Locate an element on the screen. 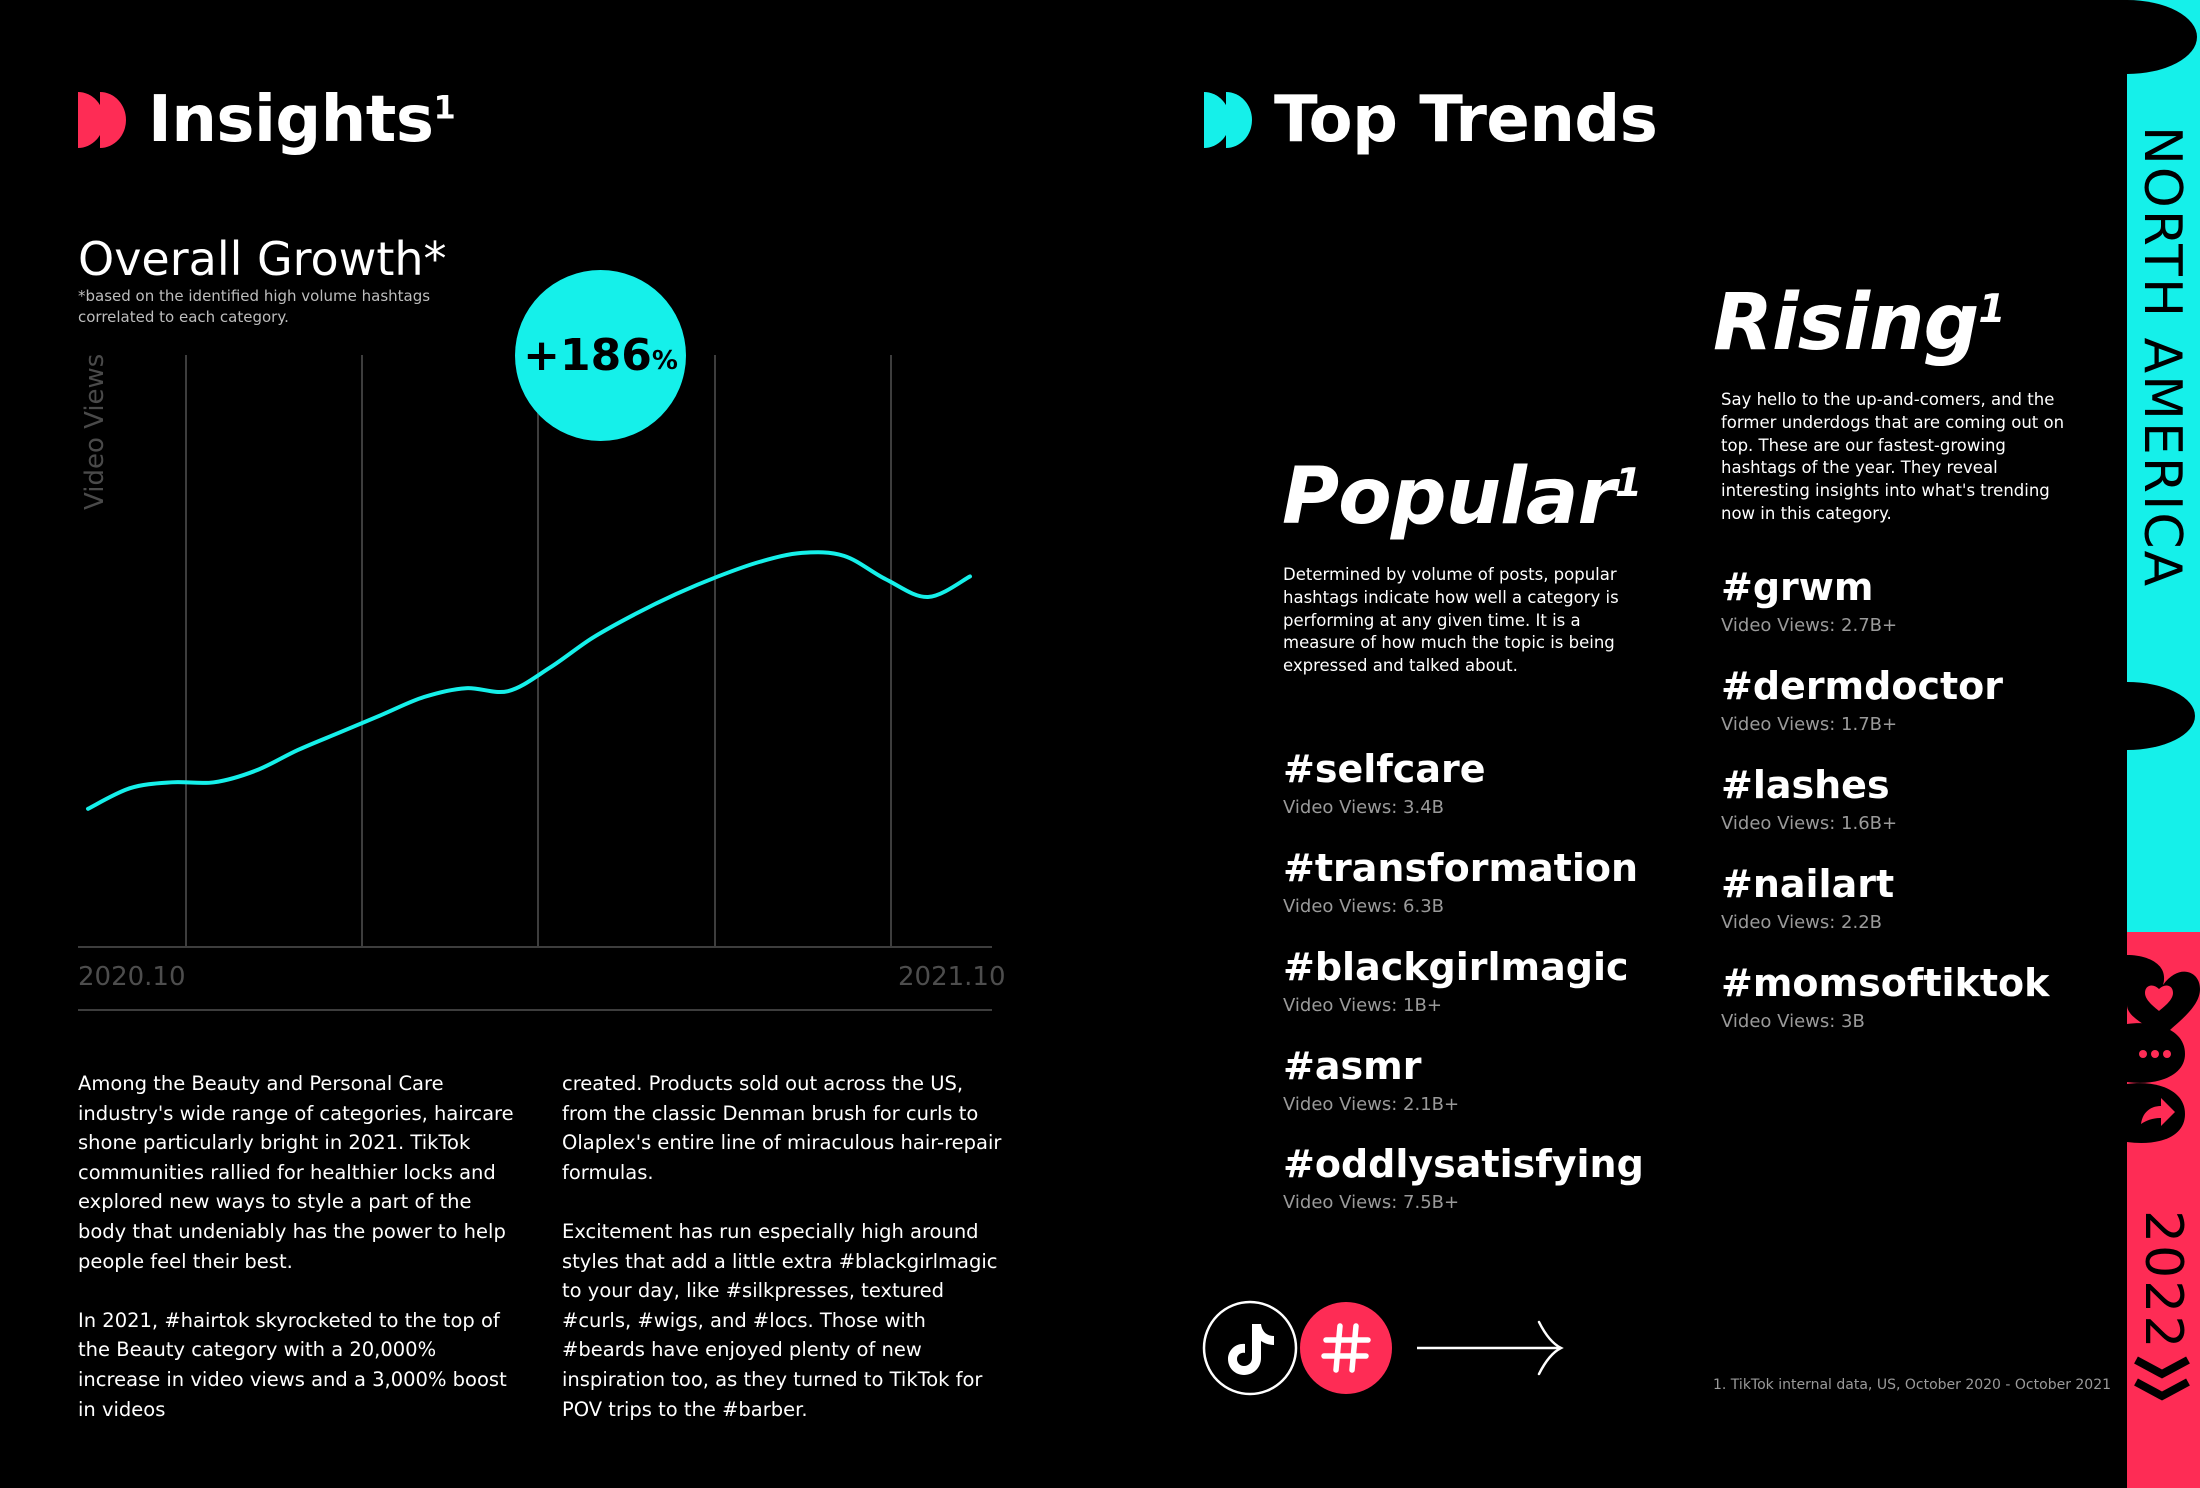 Image resolution: width=2200 pixels, height=1488 pixels. trends-title: Top Trends is located at coordinates (1466, 120).